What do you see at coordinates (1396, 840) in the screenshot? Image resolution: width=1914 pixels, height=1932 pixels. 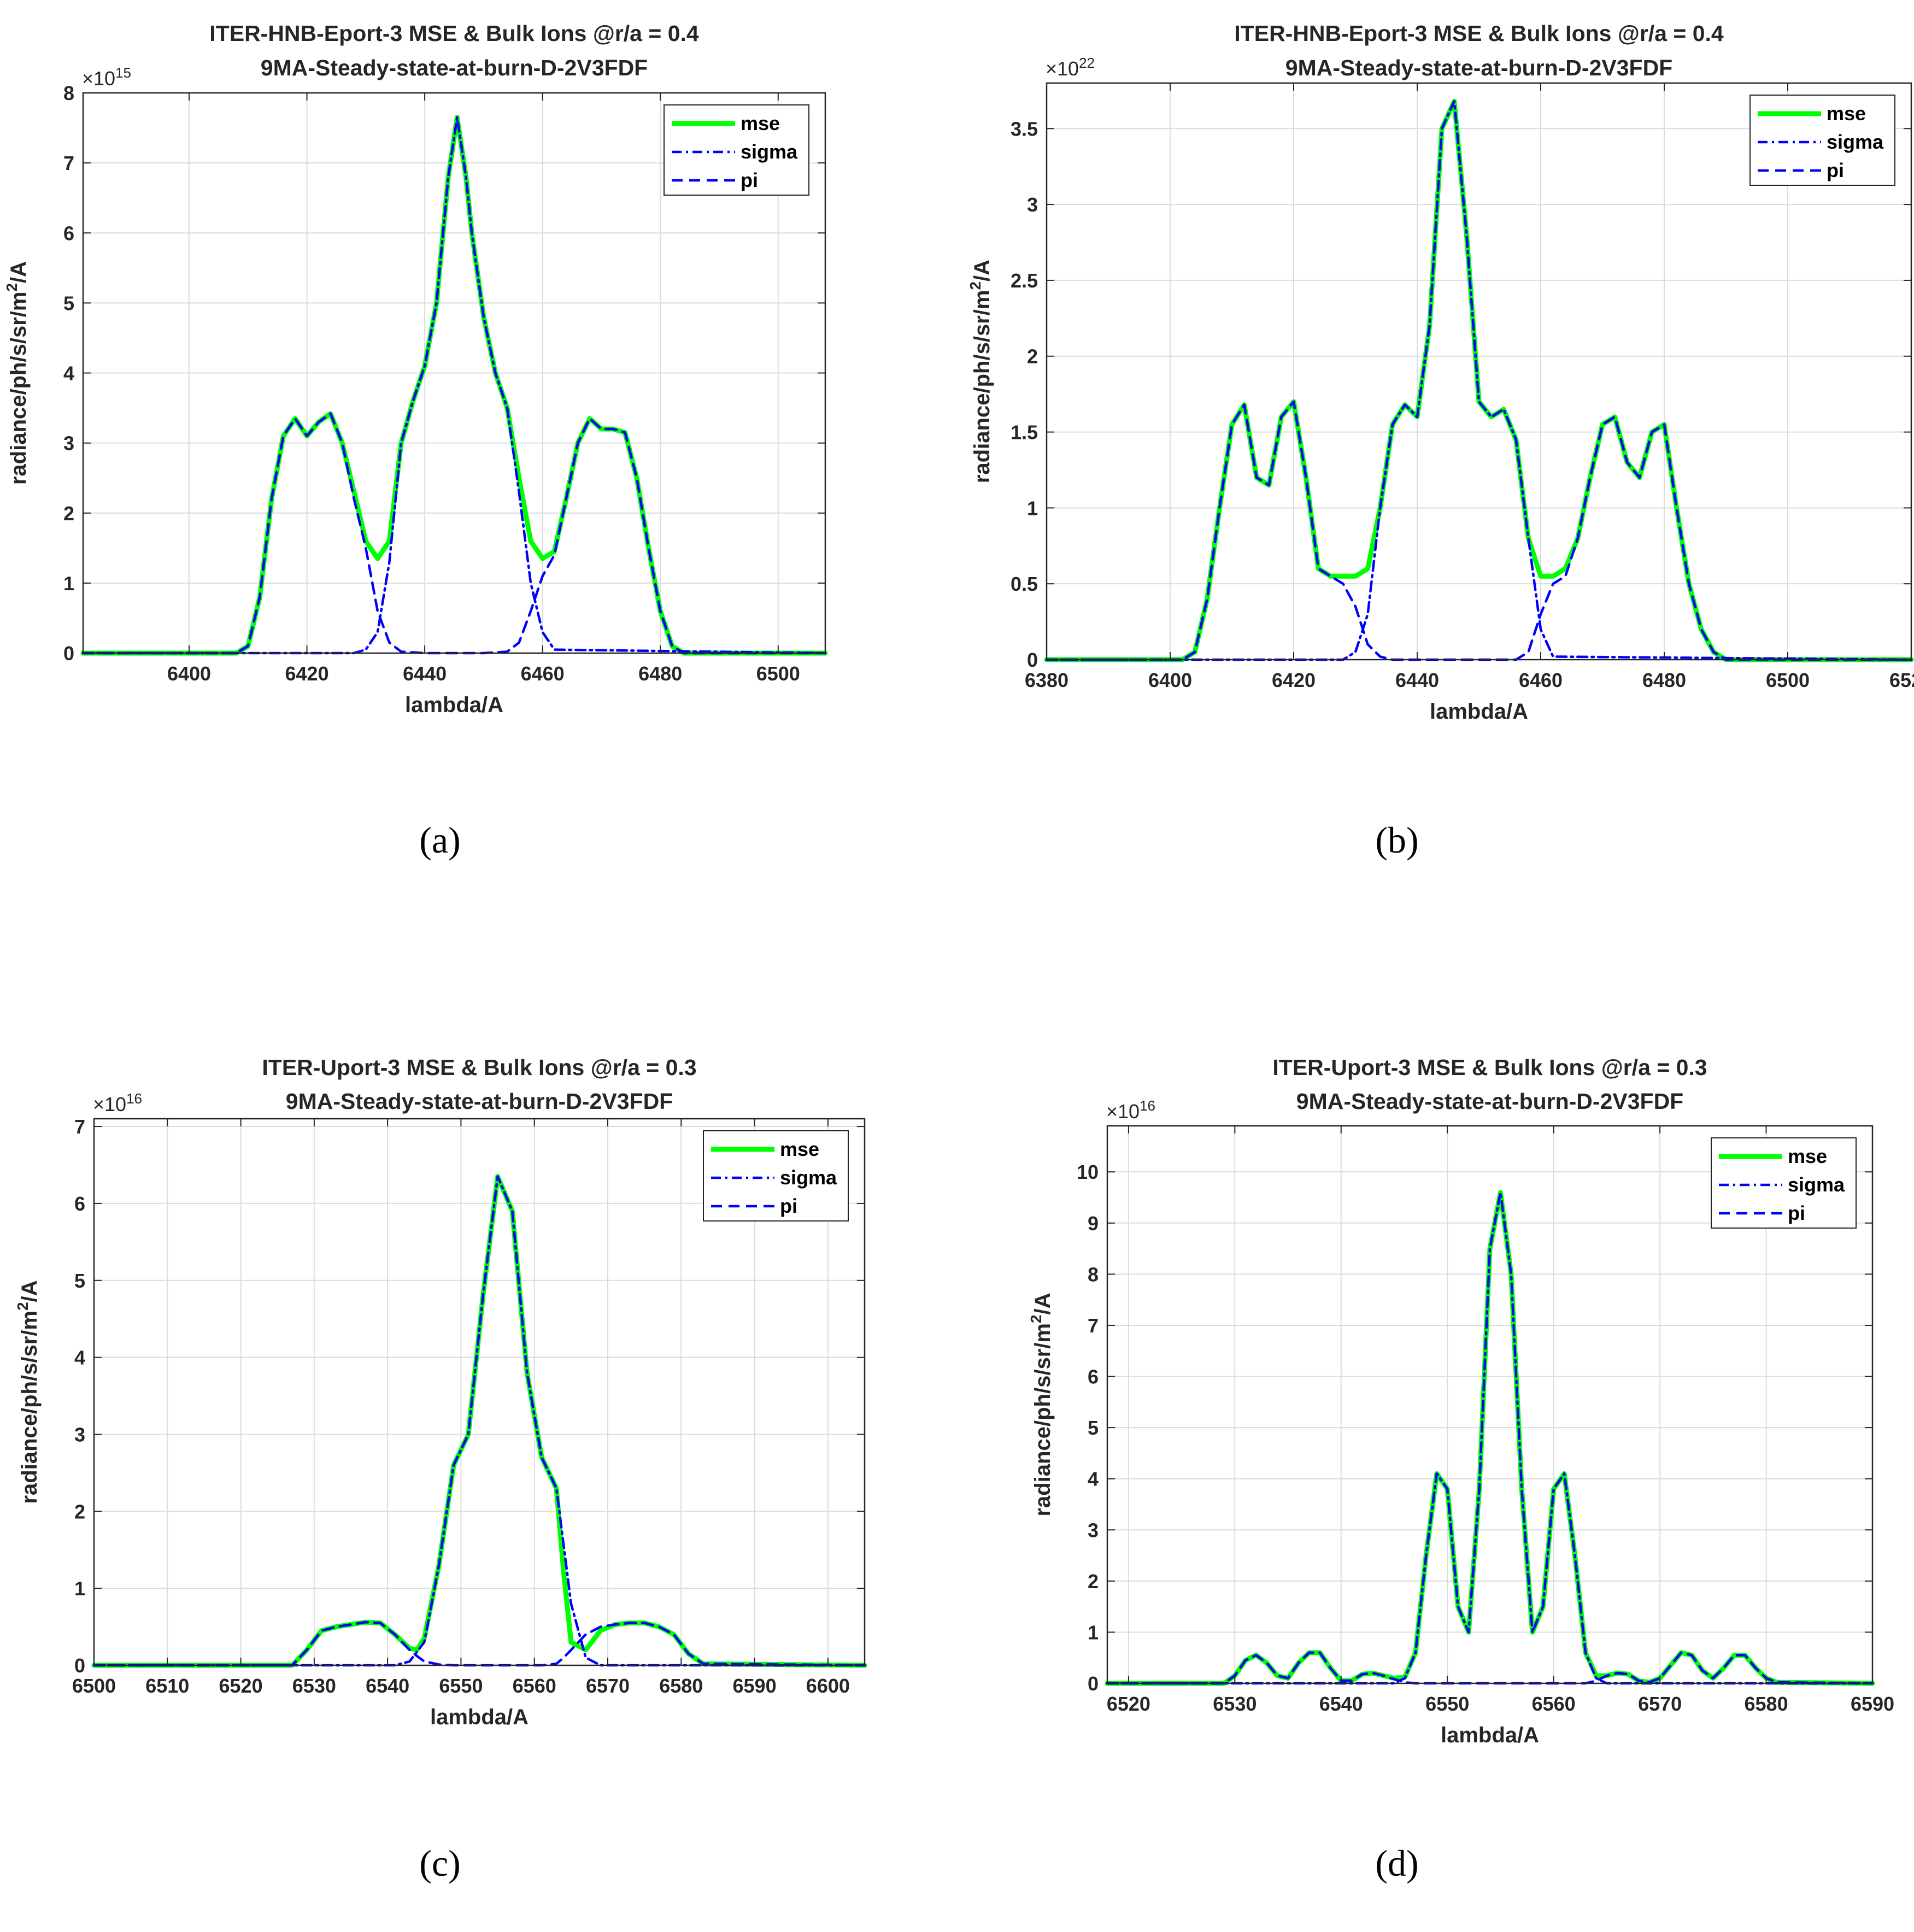 I see `panel-caption: (b)` at bounding box center [1396, 840].